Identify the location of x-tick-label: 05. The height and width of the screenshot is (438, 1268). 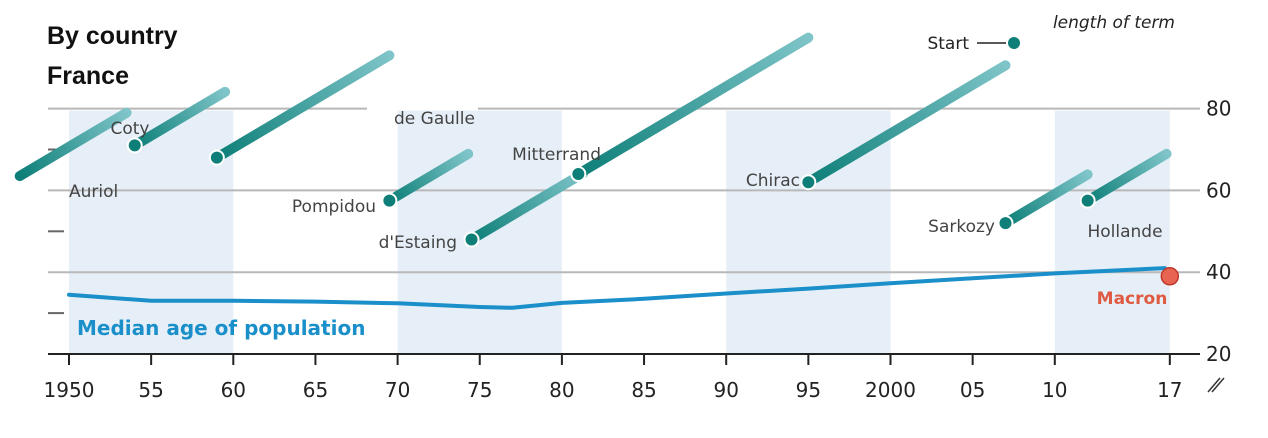
(972, 390).